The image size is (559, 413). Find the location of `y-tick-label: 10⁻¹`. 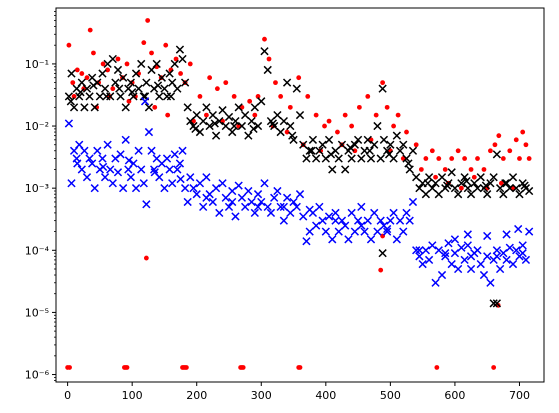

y-tick-label: 10⁻¹ is located at coordinates (37, 64).